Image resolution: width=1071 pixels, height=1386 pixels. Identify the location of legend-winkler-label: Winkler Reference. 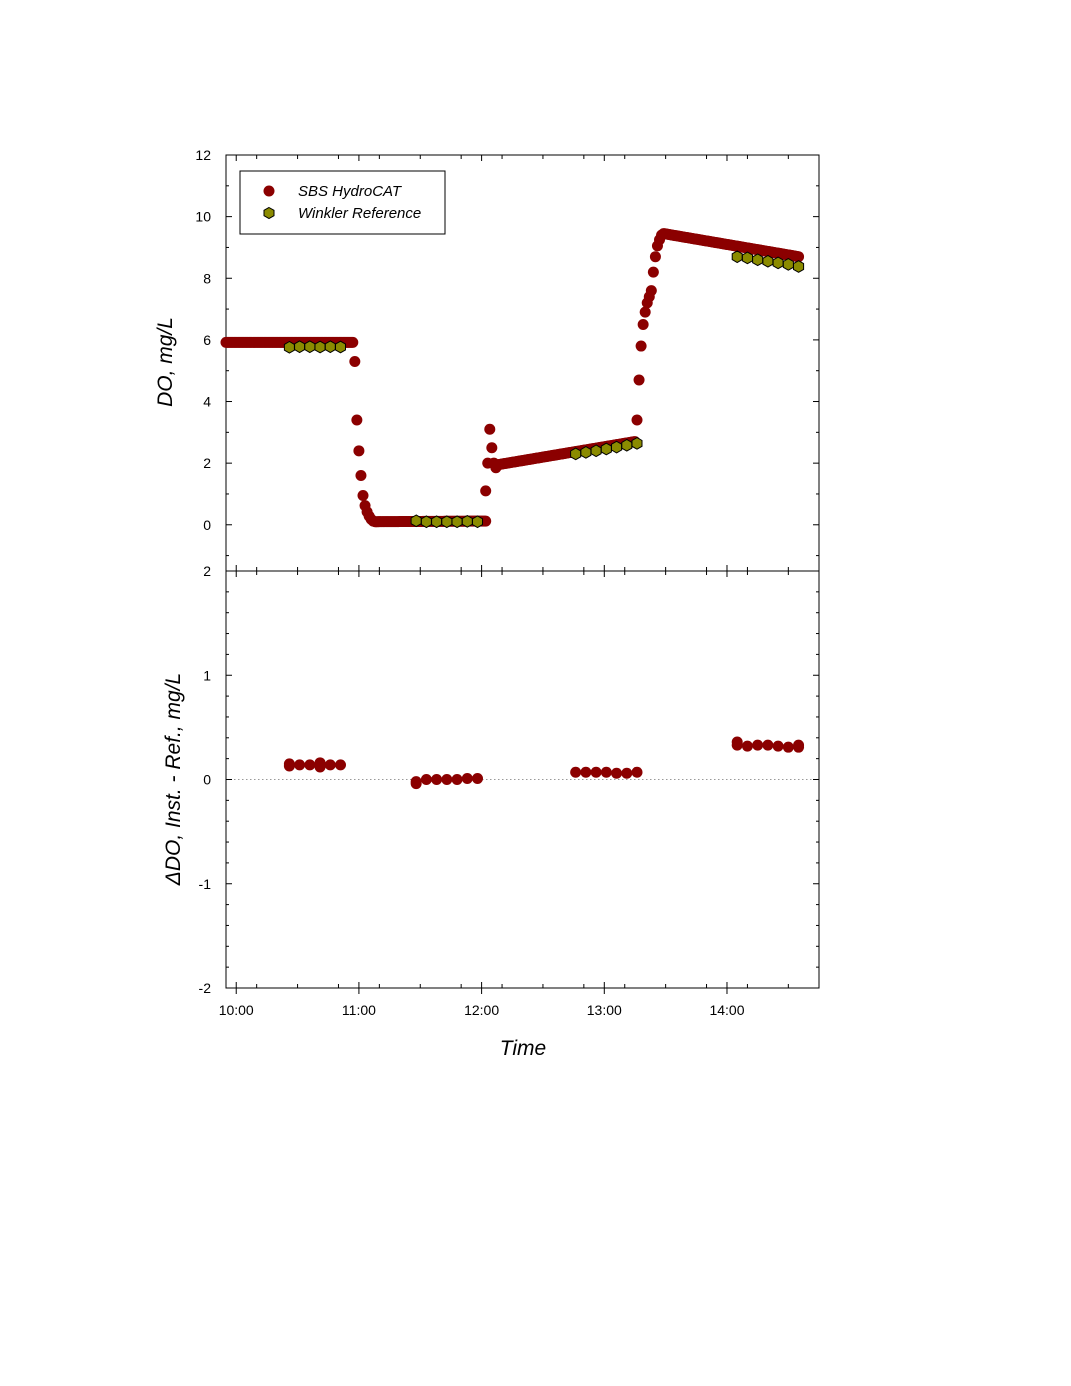
(359, 213).